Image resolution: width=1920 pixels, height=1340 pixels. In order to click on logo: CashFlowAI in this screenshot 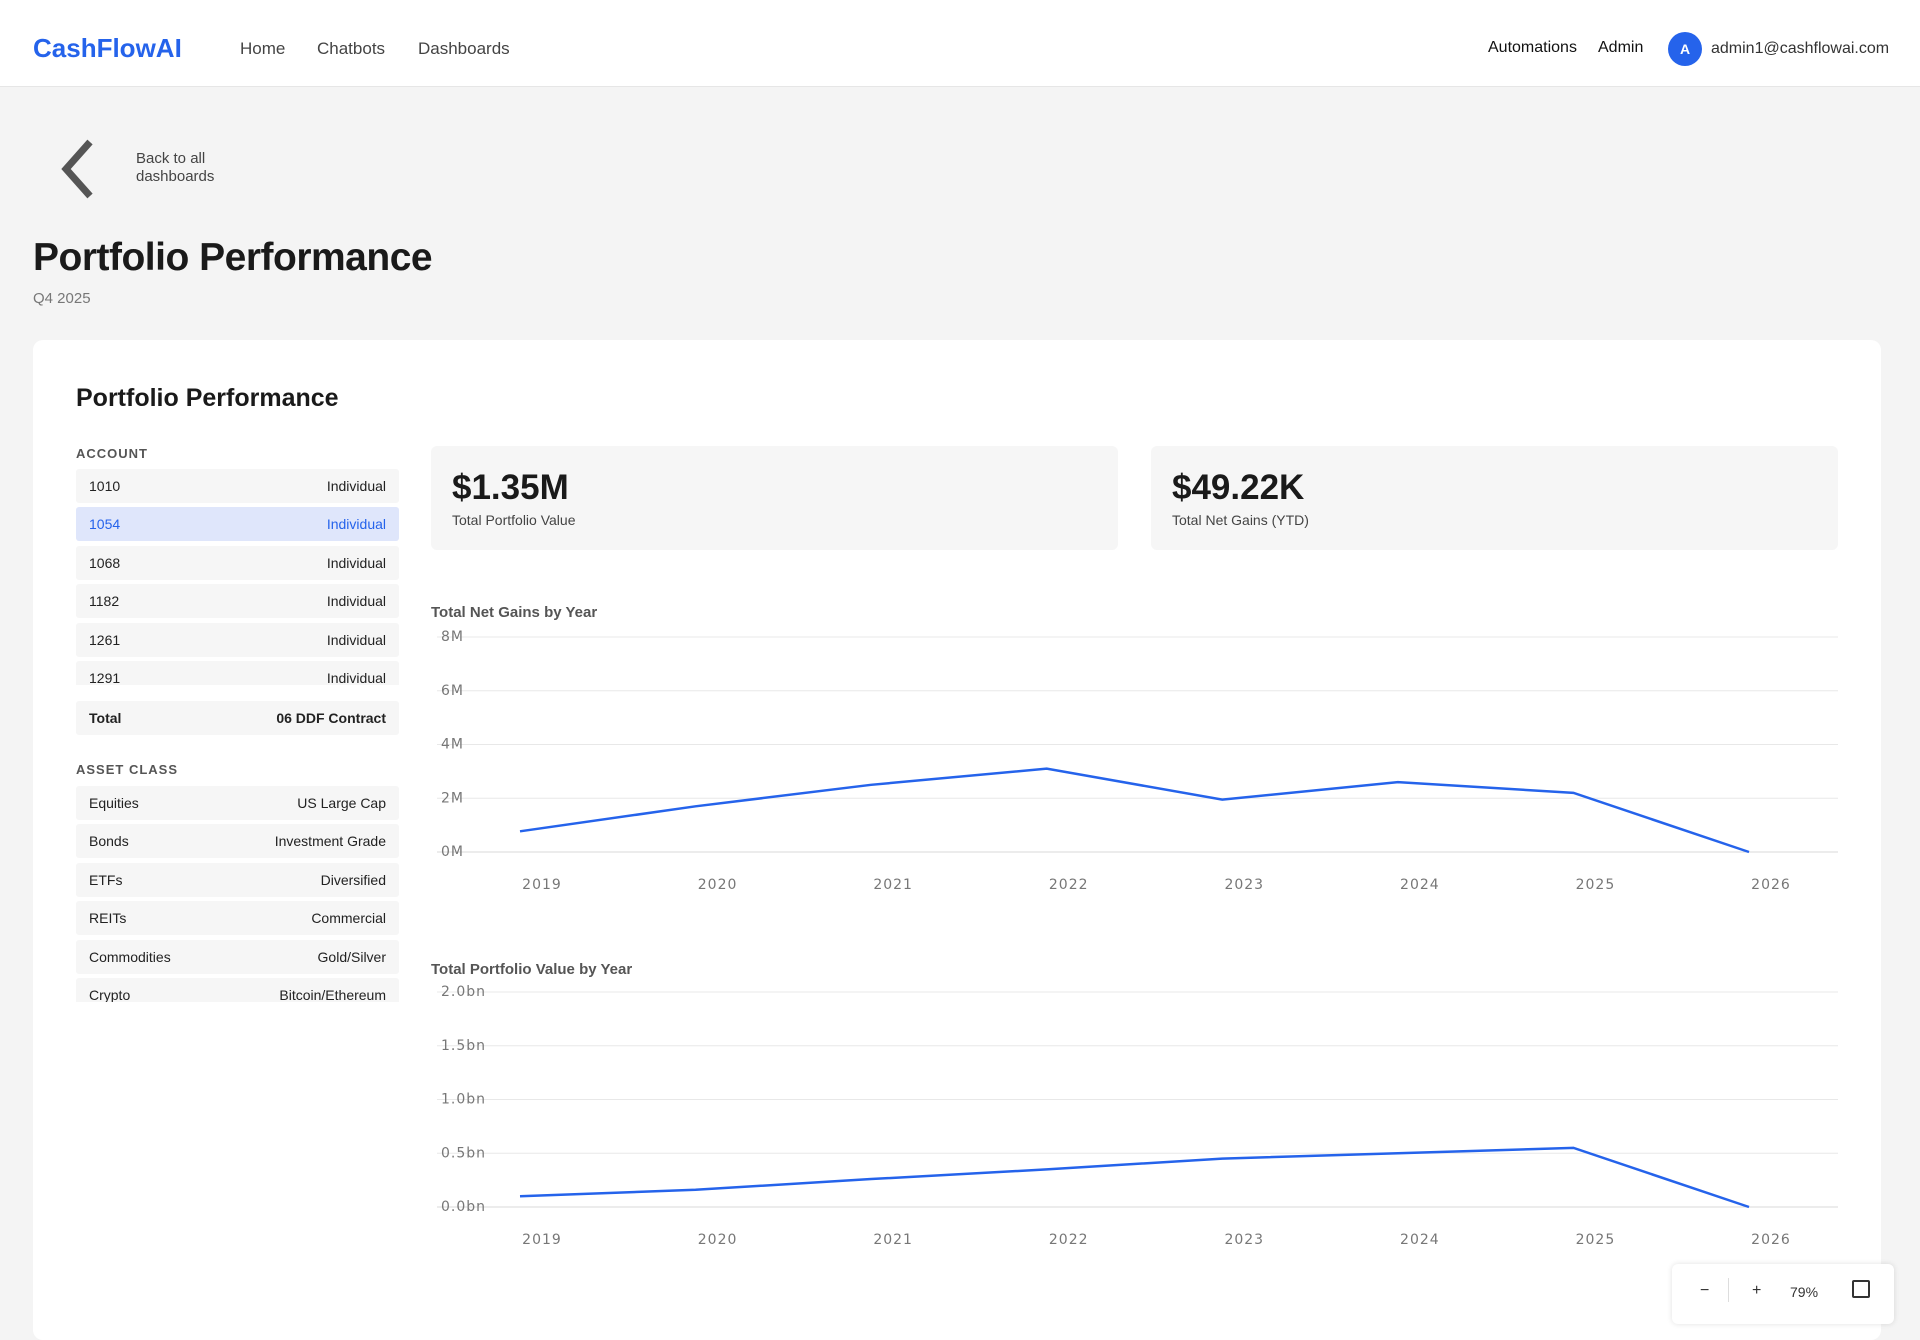, I will do `click(107, 48)`.